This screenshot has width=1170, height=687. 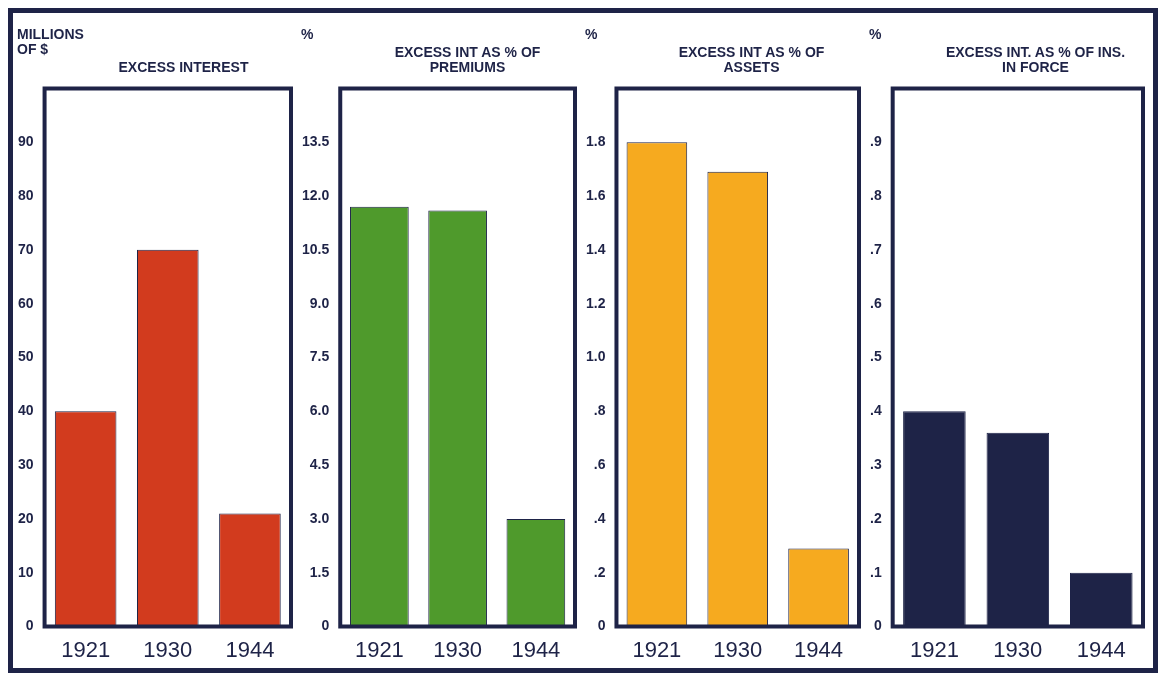 What do you see at coordinates (25, 248) in the screenshot?
I see `y-tick-label: 70` at bounding box center [25, 248].